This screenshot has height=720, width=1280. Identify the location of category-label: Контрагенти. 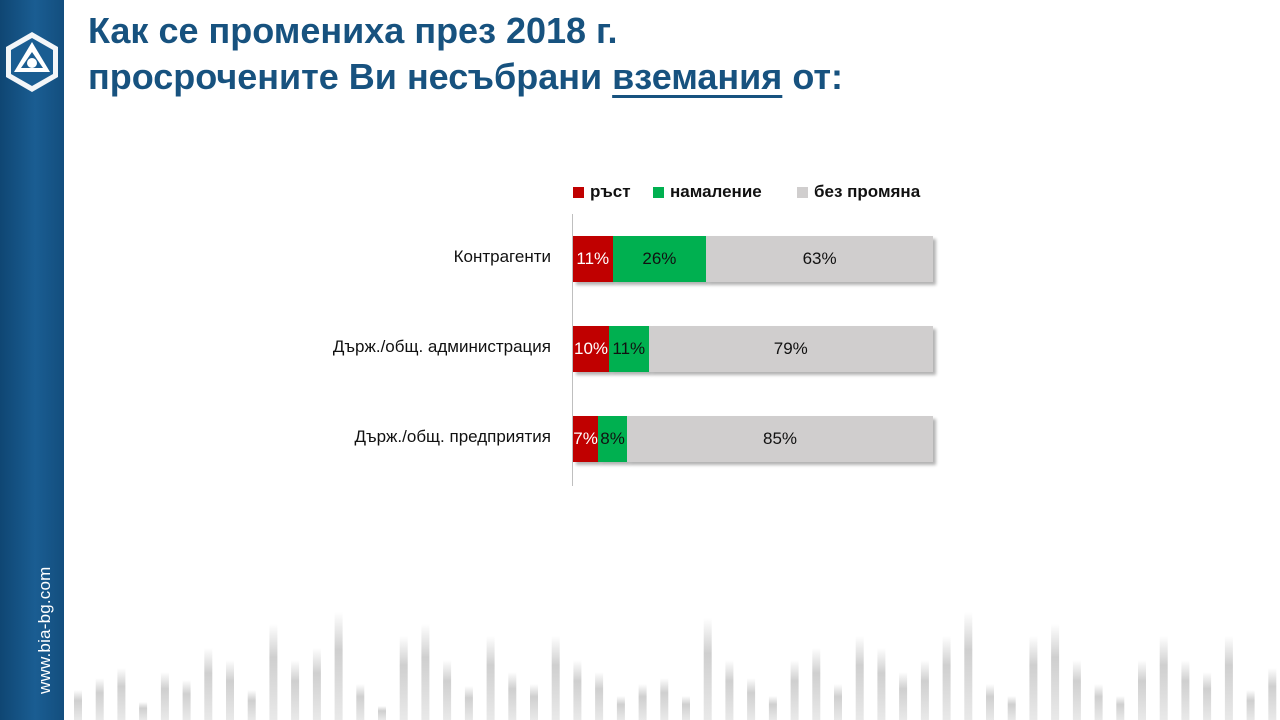
(502, 256).